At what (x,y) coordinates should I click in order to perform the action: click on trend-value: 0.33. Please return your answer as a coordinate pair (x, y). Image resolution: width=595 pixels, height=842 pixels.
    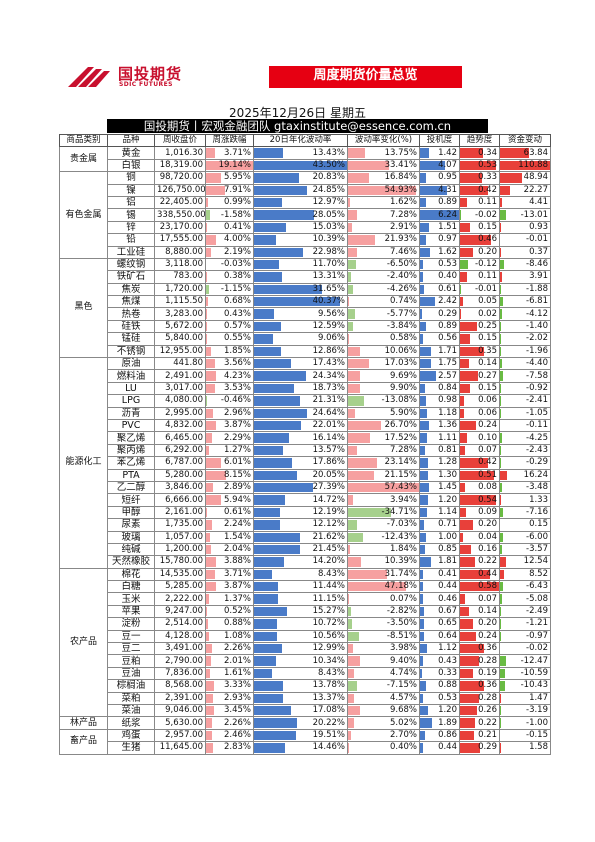
    Looking at the image, I should click on (487, 177).